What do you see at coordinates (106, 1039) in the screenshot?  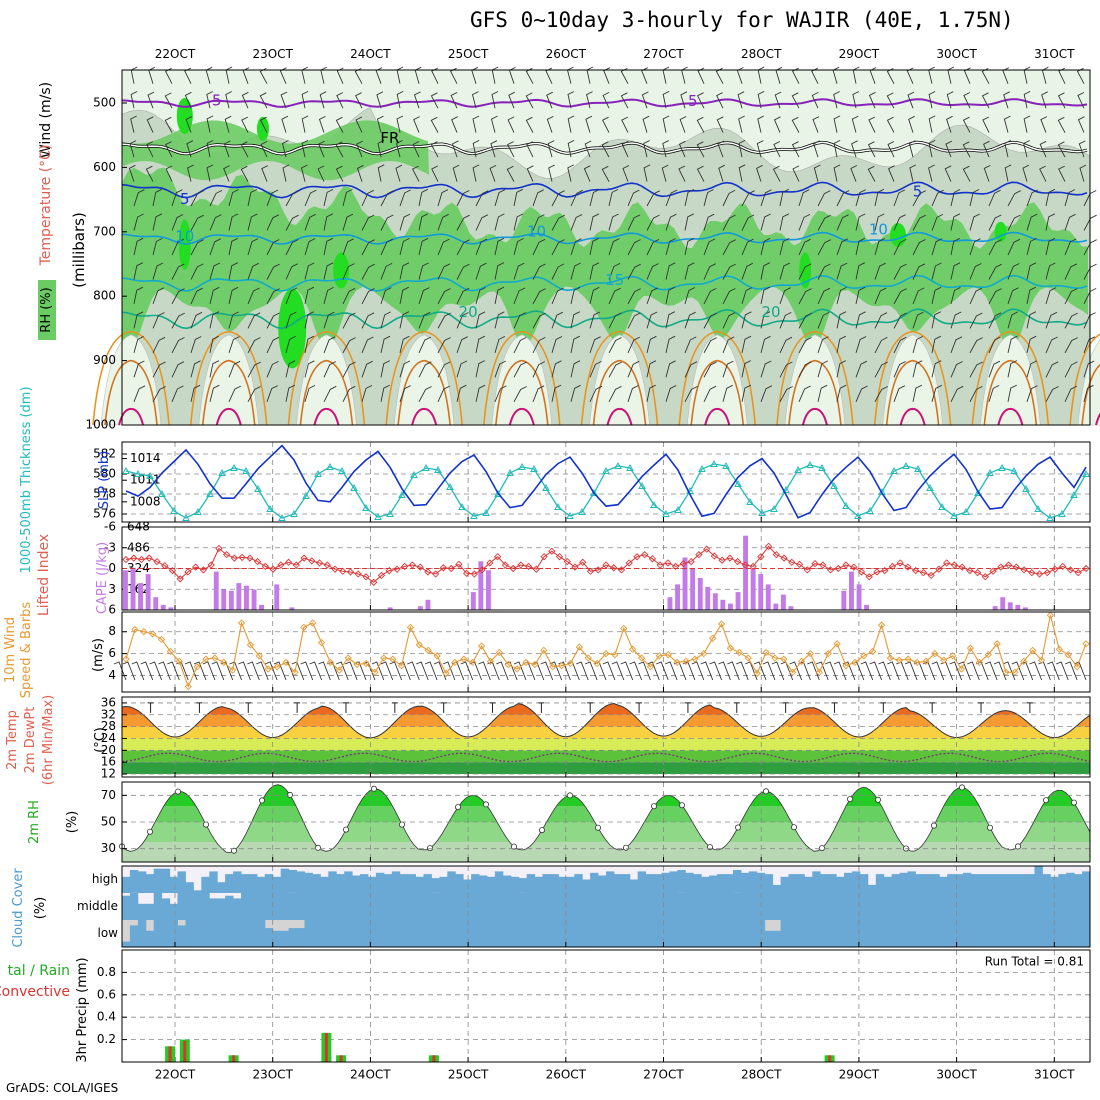 I see `precip-tick-label: 0.2` at bounding box center [106, 1039].